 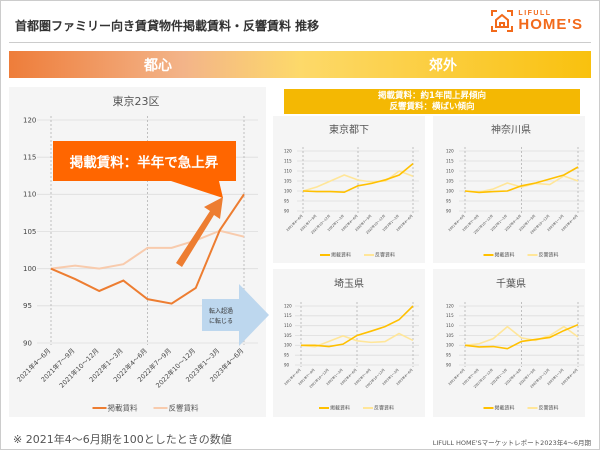 What do you see at coordinates (349, 283) in the screenshot?
I see `chart-title: 埼玉県` at bounding box center [349, 283].